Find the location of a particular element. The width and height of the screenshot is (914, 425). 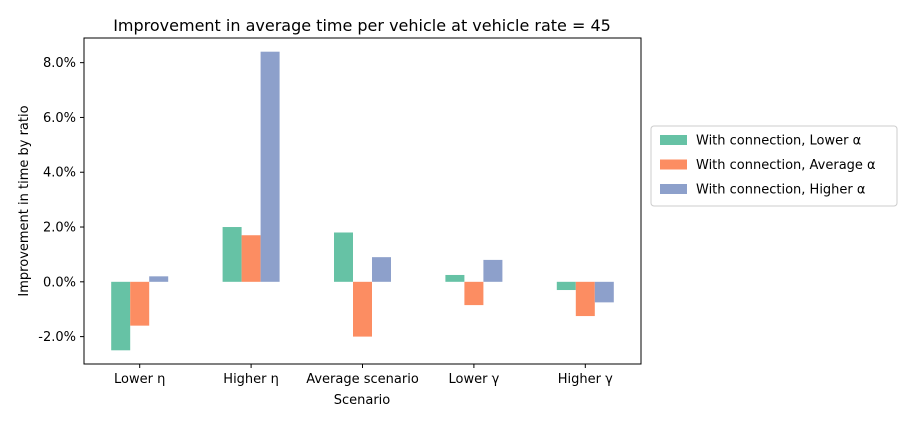

y-tick-label: 0.0% is located at coordinates (59, 282).